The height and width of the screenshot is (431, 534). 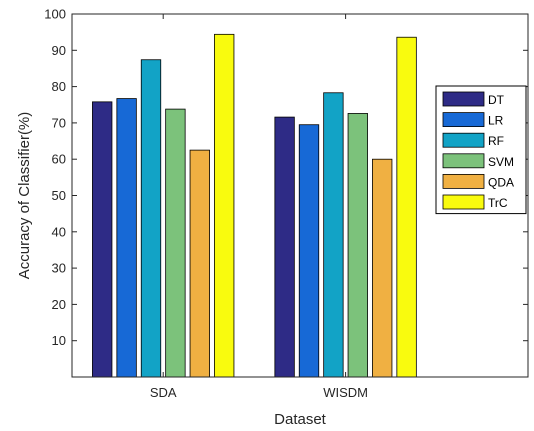 What do you see at coordinates (59, 50) in the screenshot?
I see `y-tick-label: 90` at bounding box center [59, 50].